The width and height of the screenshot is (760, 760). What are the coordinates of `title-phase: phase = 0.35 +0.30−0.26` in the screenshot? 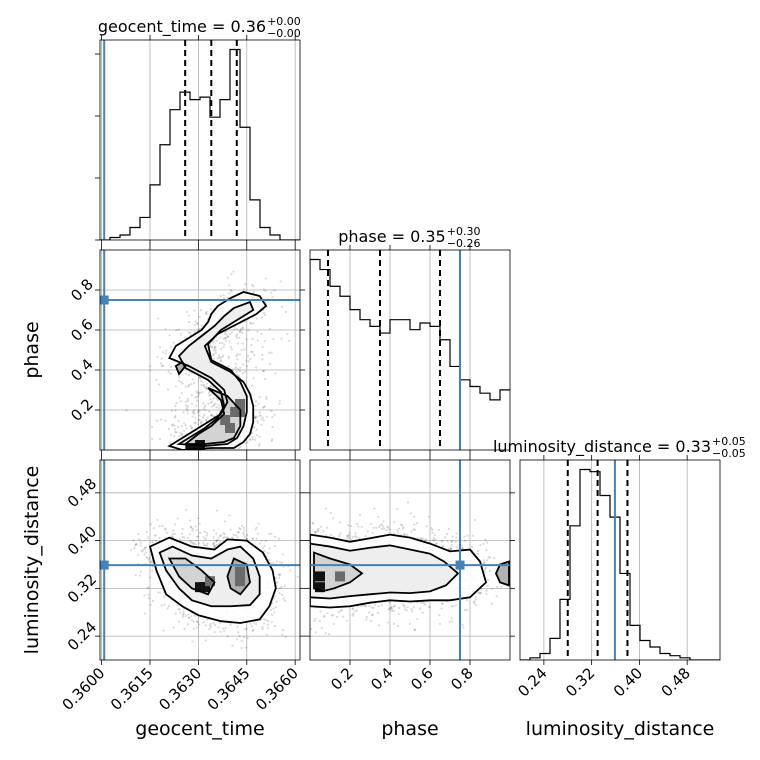 It's located at (409, 237).